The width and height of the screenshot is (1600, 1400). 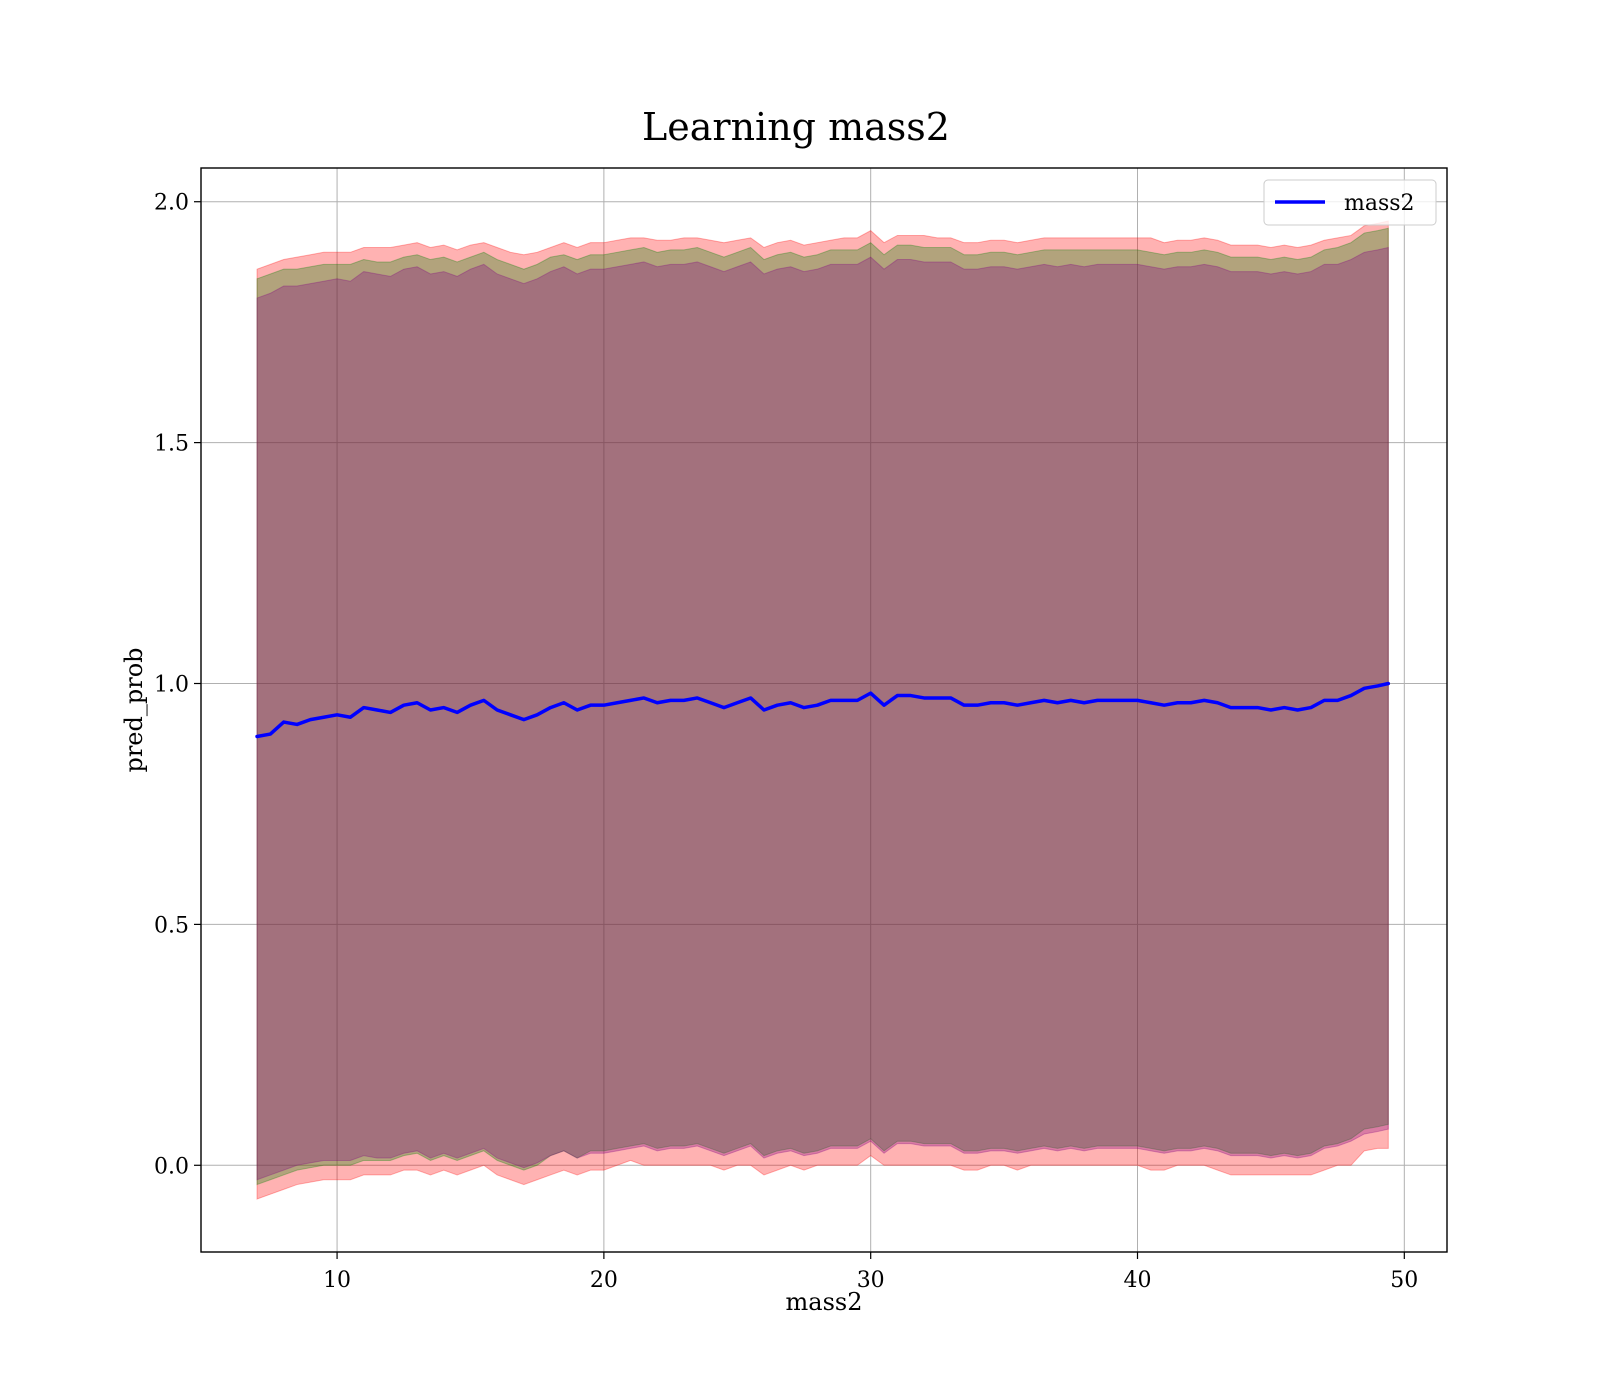 I want to click on y-tick-label: 2.0, so click(x=171, y=203).